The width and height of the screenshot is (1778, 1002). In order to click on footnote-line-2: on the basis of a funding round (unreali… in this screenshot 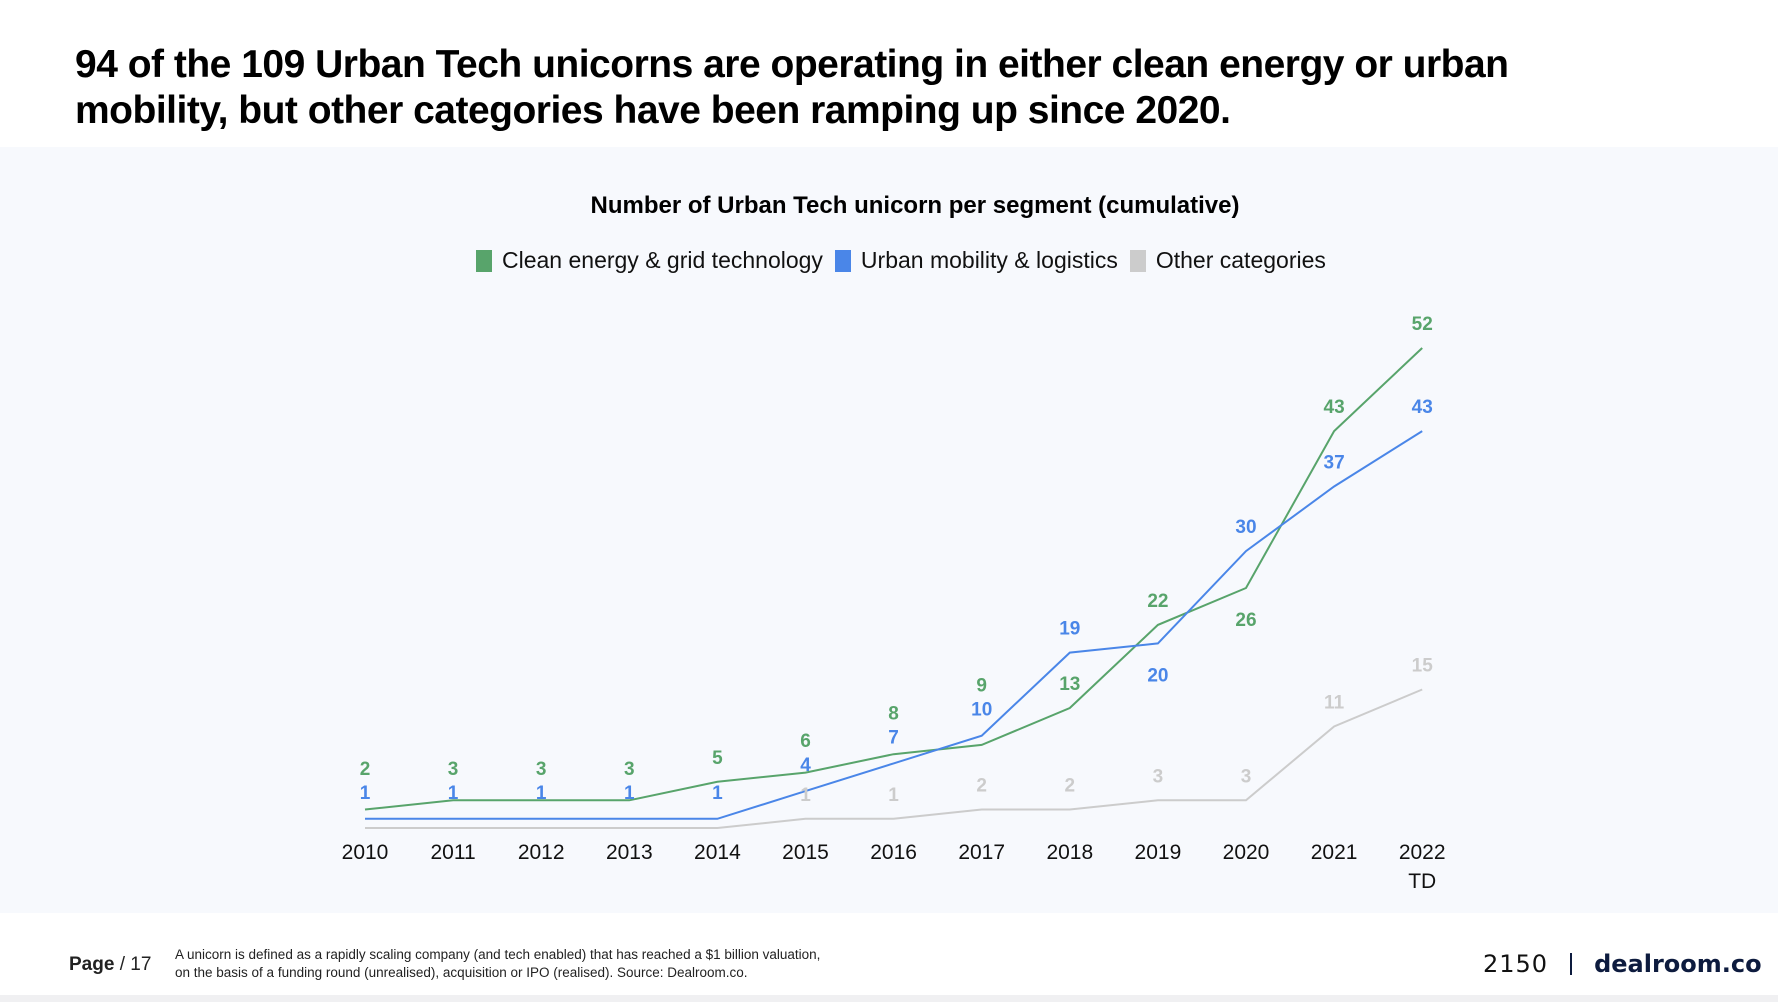, I will do `click(461, 972)`.